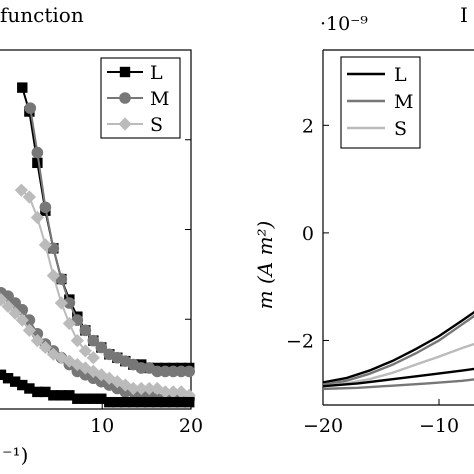  Describe the element at coordinates (344, 24) in the screenshot. I see `right-y-multiplier: ·10⁻⁹` at that location.